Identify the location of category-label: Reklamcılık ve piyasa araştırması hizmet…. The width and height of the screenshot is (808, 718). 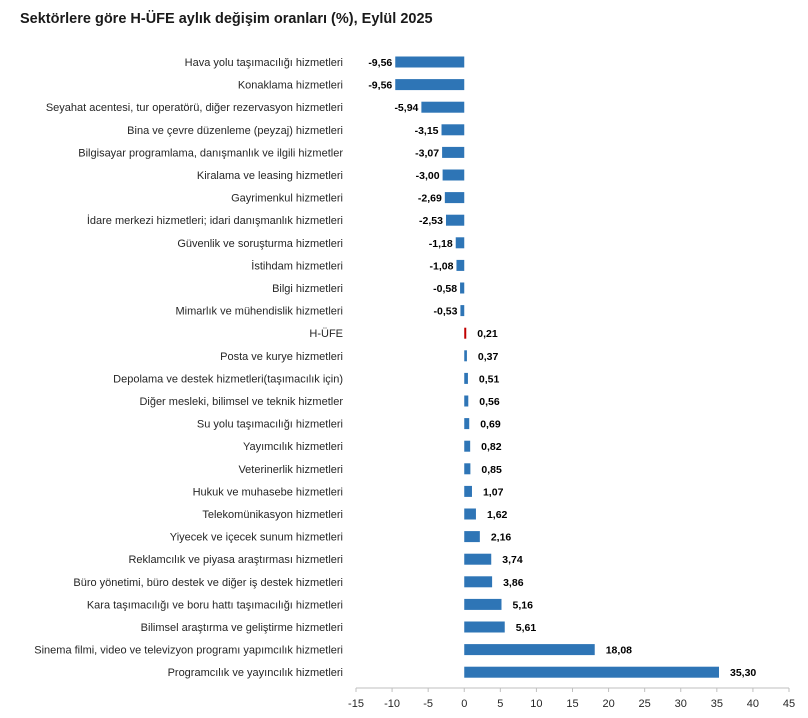
(235, 560).